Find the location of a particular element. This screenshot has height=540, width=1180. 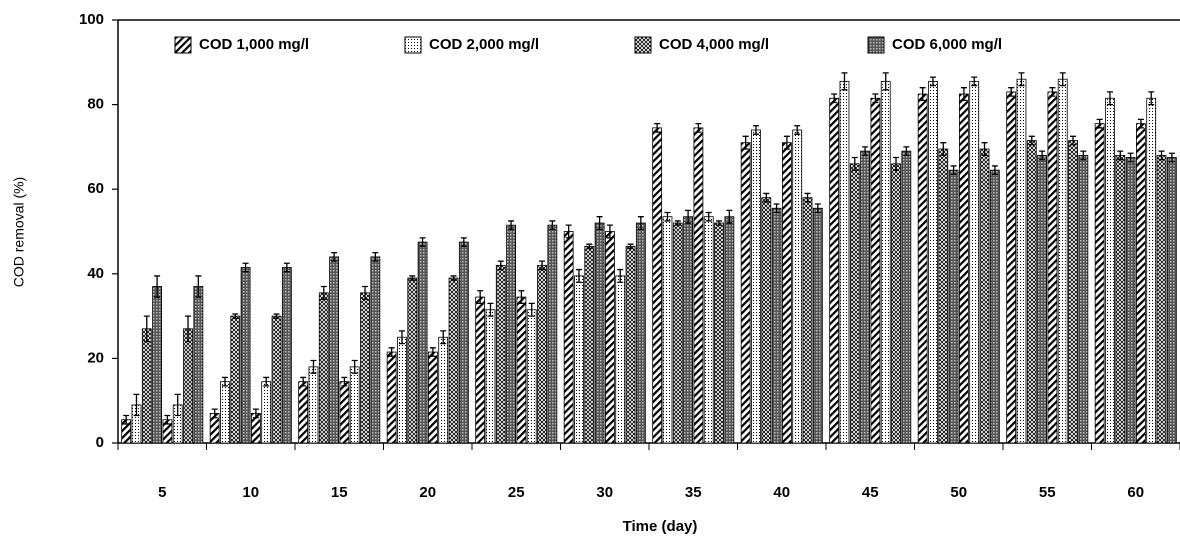

x-tick-label: 20 is located at coordinates (427, 492).